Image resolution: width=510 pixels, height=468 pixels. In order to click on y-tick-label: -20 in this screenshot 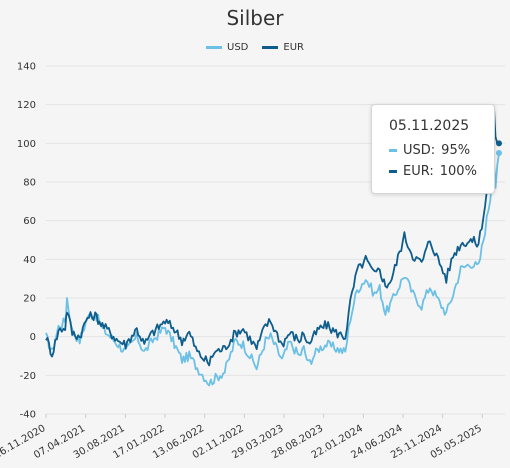, I will do `click(28, 376)`.